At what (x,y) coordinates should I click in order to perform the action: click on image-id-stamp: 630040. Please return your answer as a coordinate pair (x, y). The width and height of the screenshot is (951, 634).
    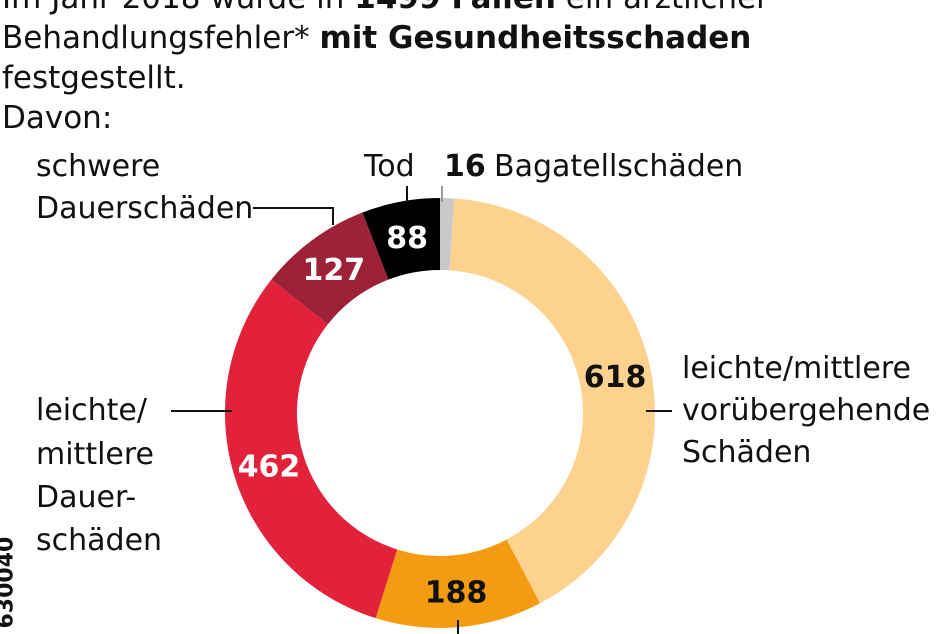
    Looking at the image, I should click on (9, 582).